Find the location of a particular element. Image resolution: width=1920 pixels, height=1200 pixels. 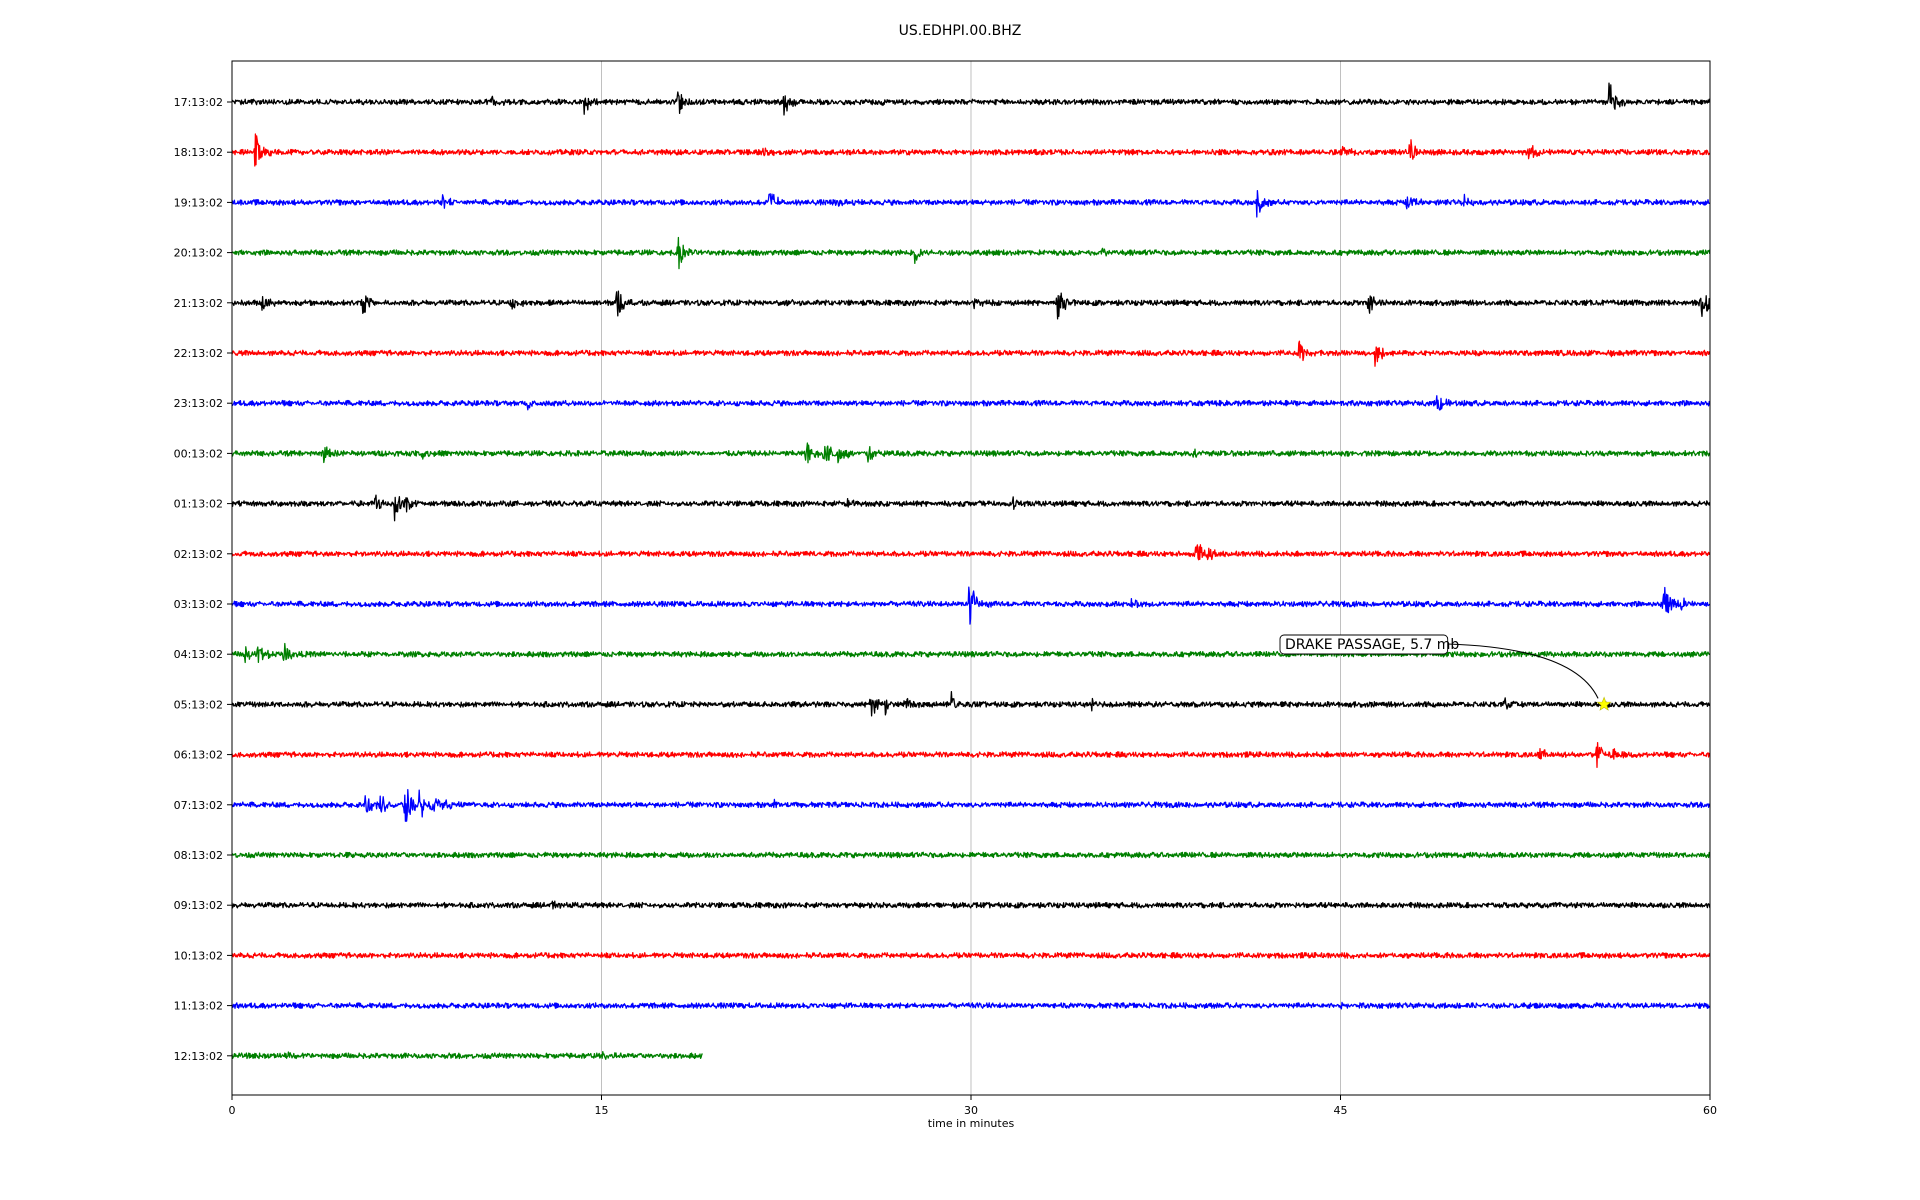

y-tick-label: 19:13:02 is located at coordinates (198, 202).